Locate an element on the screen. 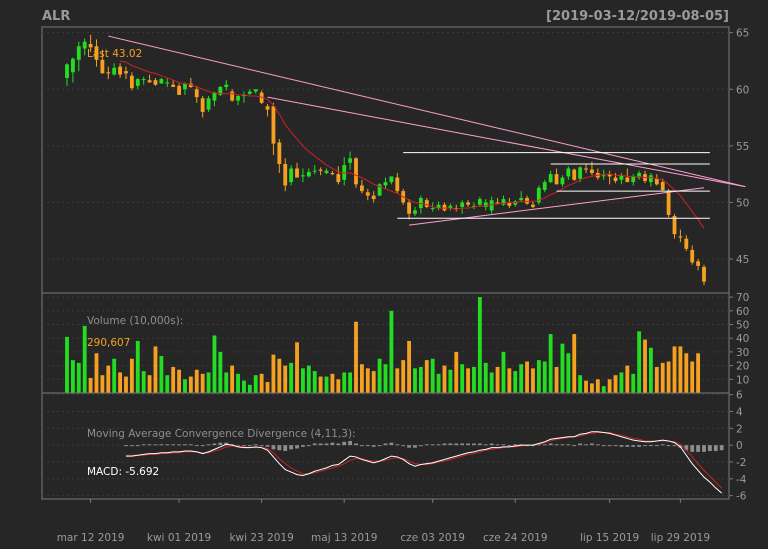  y-tick-label: 50 is located at coordinates (742, 326).